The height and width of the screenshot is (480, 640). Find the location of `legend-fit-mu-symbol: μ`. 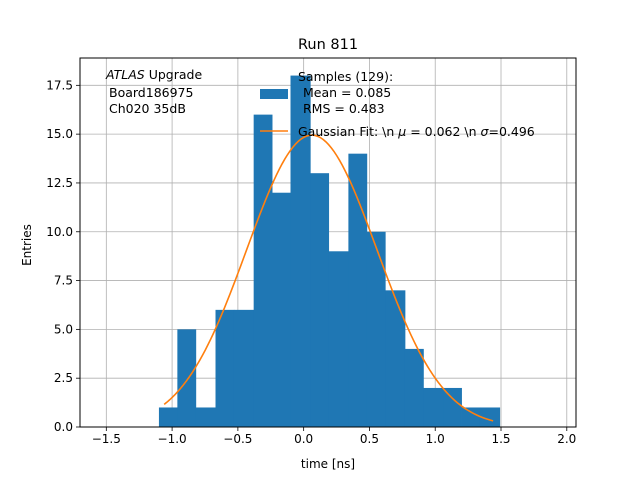

legend-fit-mu-symbol: μ is located at coordinates (401, 131).